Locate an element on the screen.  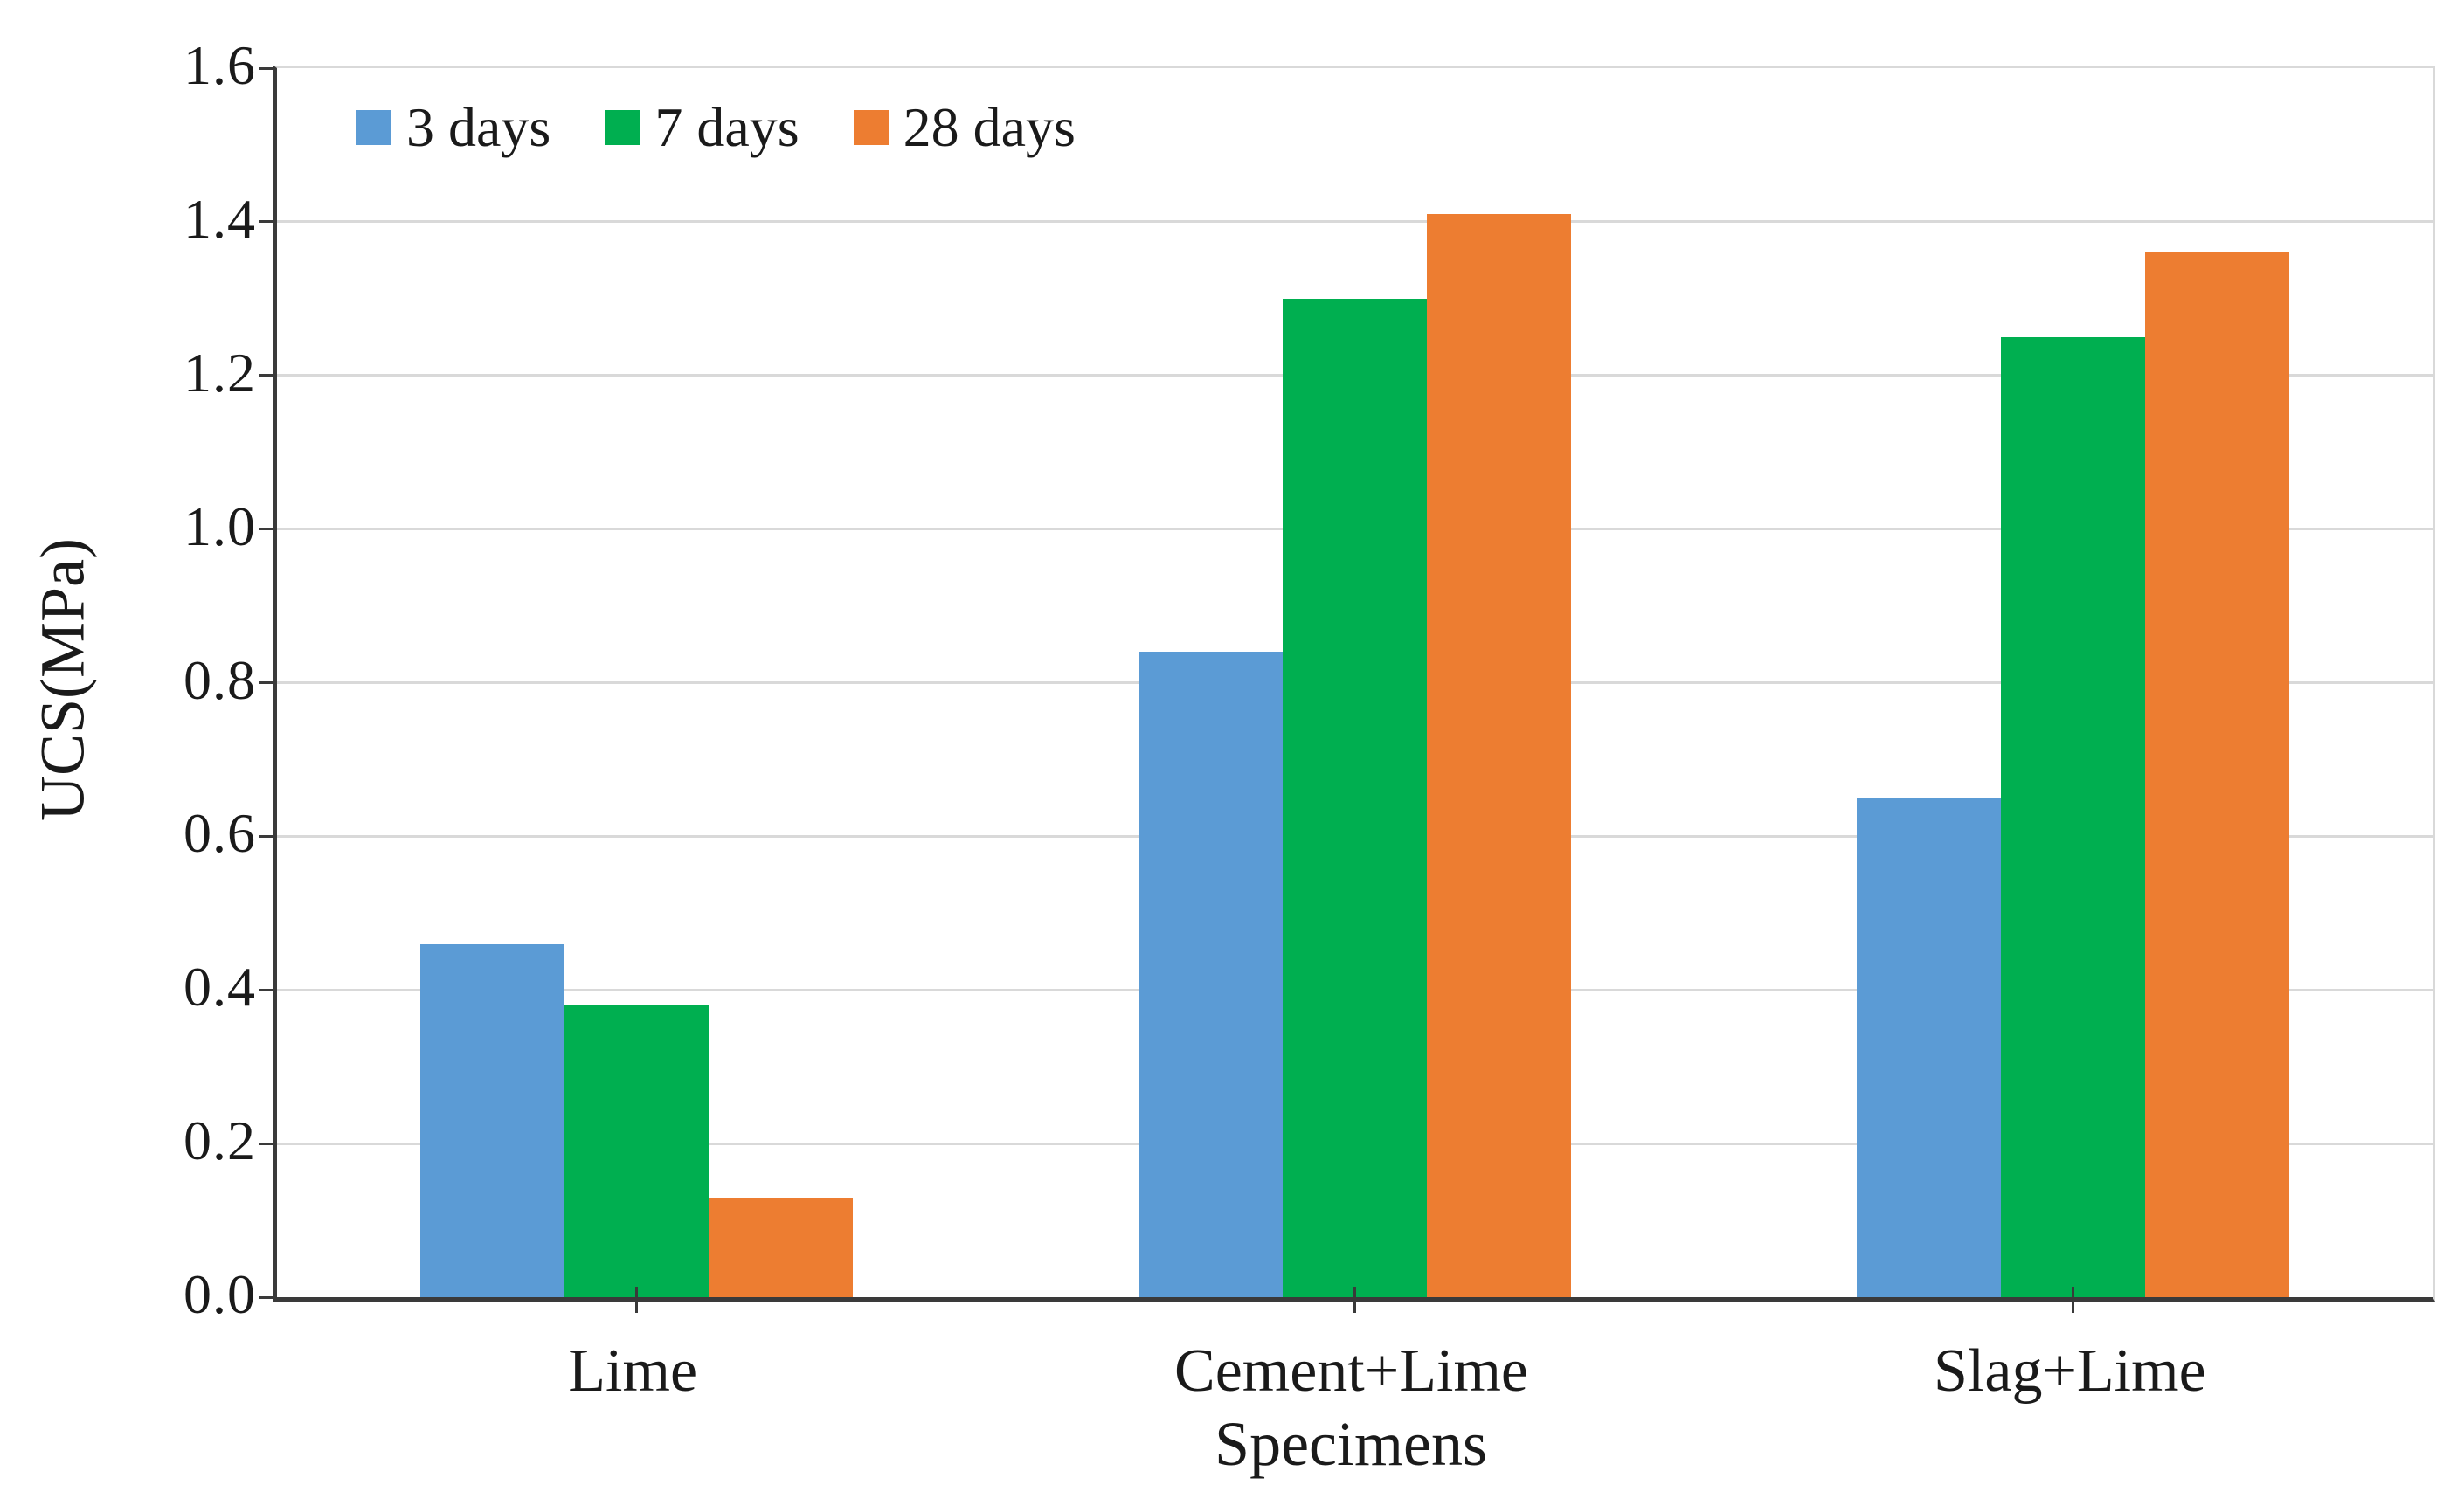
bar-28-days-Lime is located at coordinates (780, 1247).